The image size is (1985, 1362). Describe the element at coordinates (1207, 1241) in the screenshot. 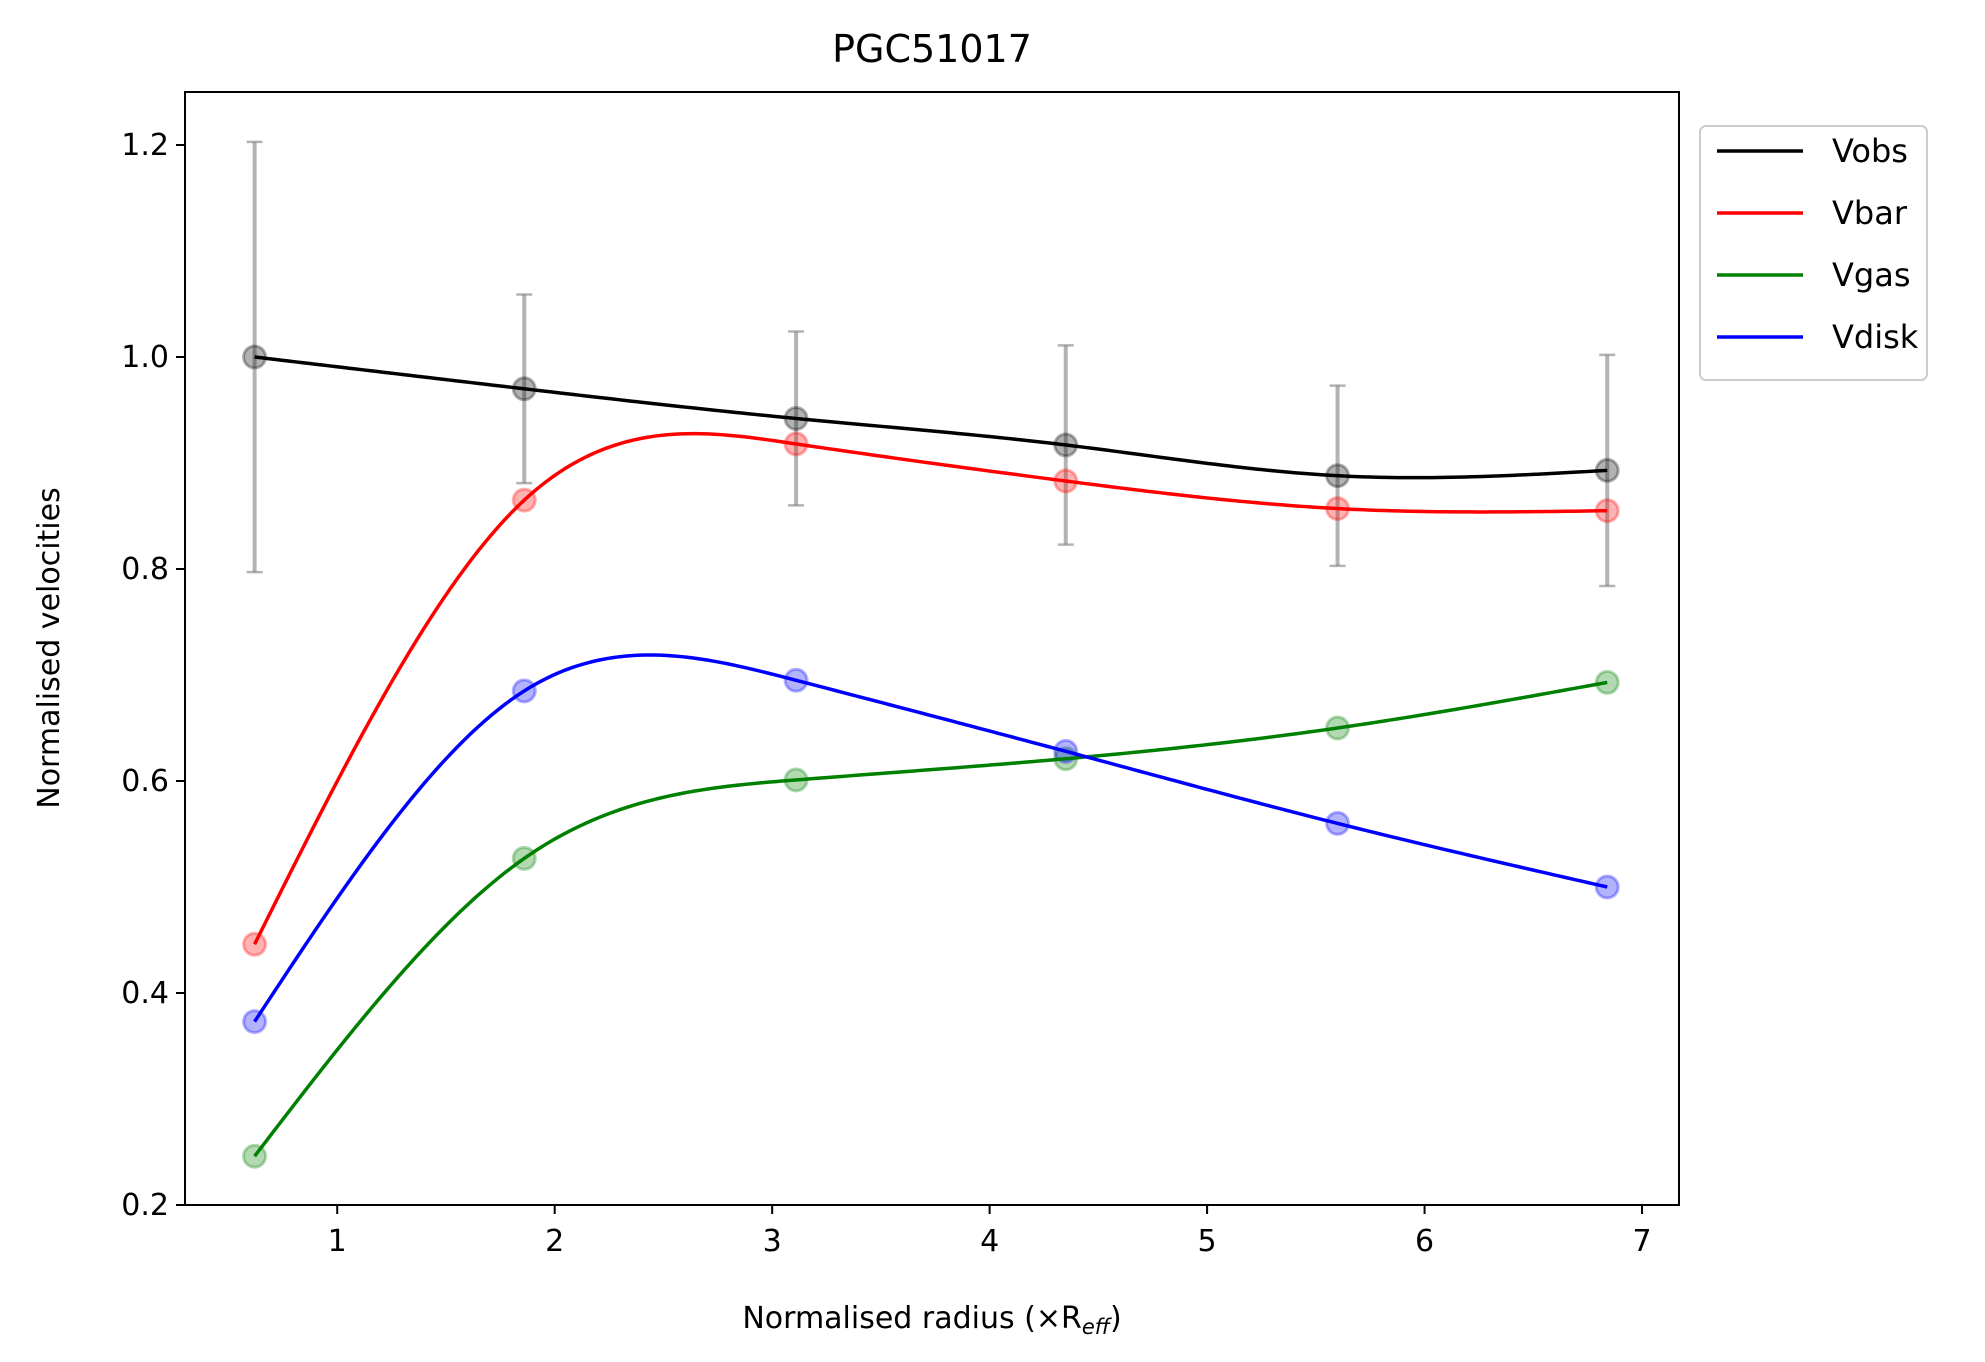

I see `x-tick-label: 5` at that location.